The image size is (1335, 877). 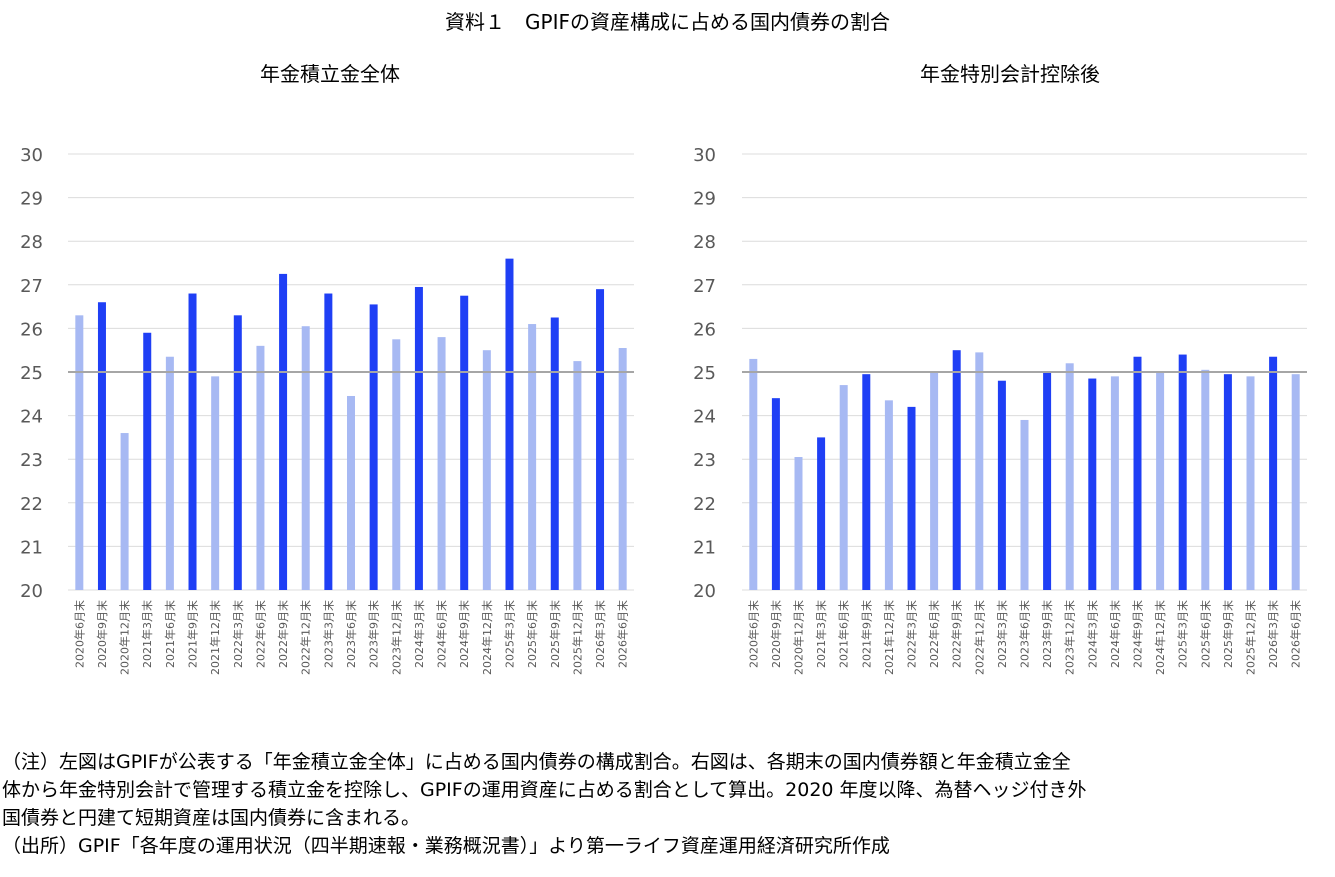 I want to click on x-tick-label: 2026年6月末, so click(x=1296, y=634).